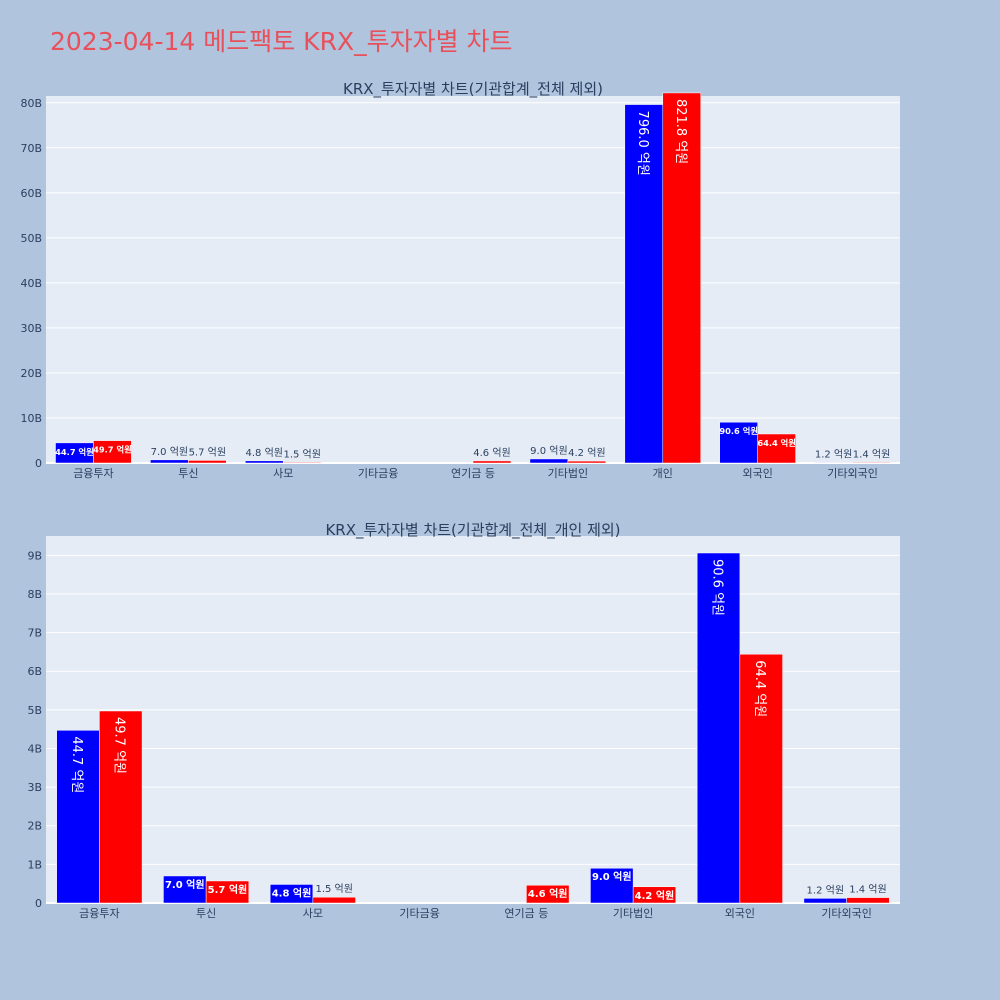 The height and width of the screenshot is (1000, 1000). What do you see at coordinates (34, 671) in the screenshot?
I see `y-tick-label: 6B` at bounding box center [34, 671].